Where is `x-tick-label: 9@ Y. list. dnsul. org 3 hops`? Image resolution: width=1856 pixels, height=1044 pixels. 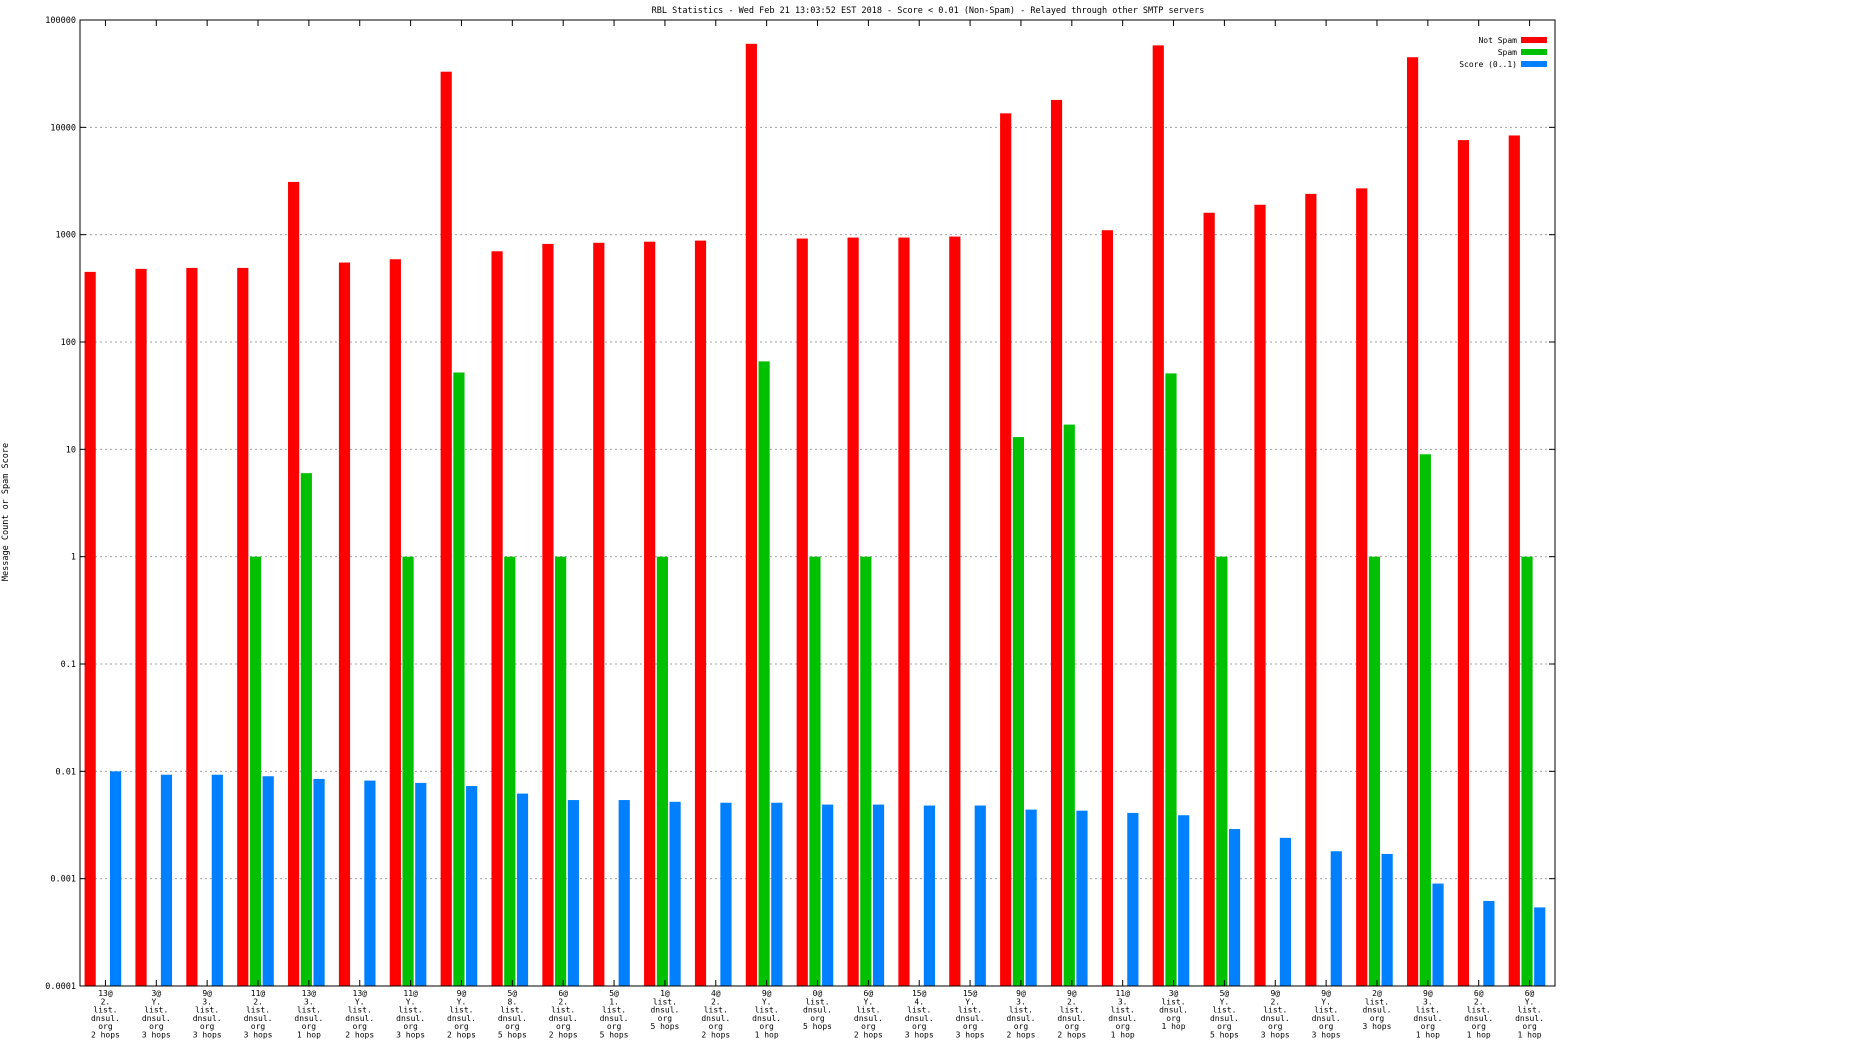
x-tick-label: 9@ Y. list. dnsul. org 3 hops is located at coordinates (1326, 1014).